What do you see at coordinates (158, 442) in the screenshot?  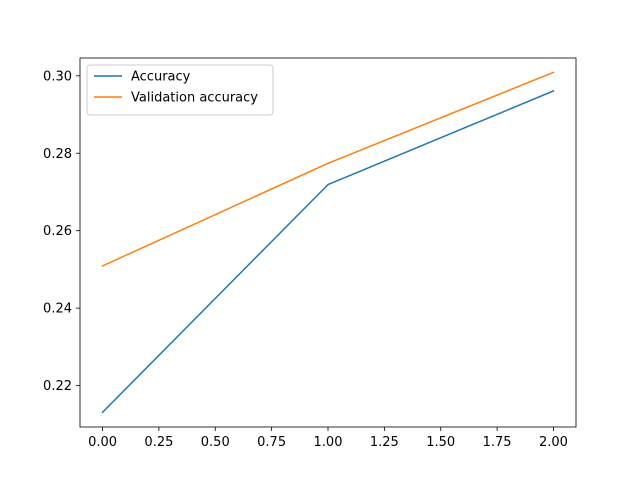 I see `x-tick-label: 0.25` at bounding box center [158, 442].